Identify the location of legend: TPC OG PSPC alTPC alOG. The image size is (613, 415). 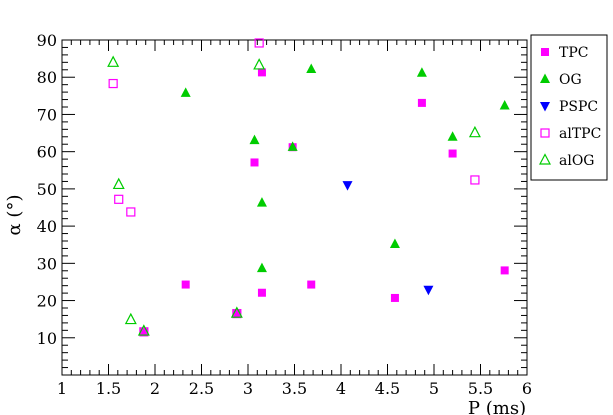
(569, 107).